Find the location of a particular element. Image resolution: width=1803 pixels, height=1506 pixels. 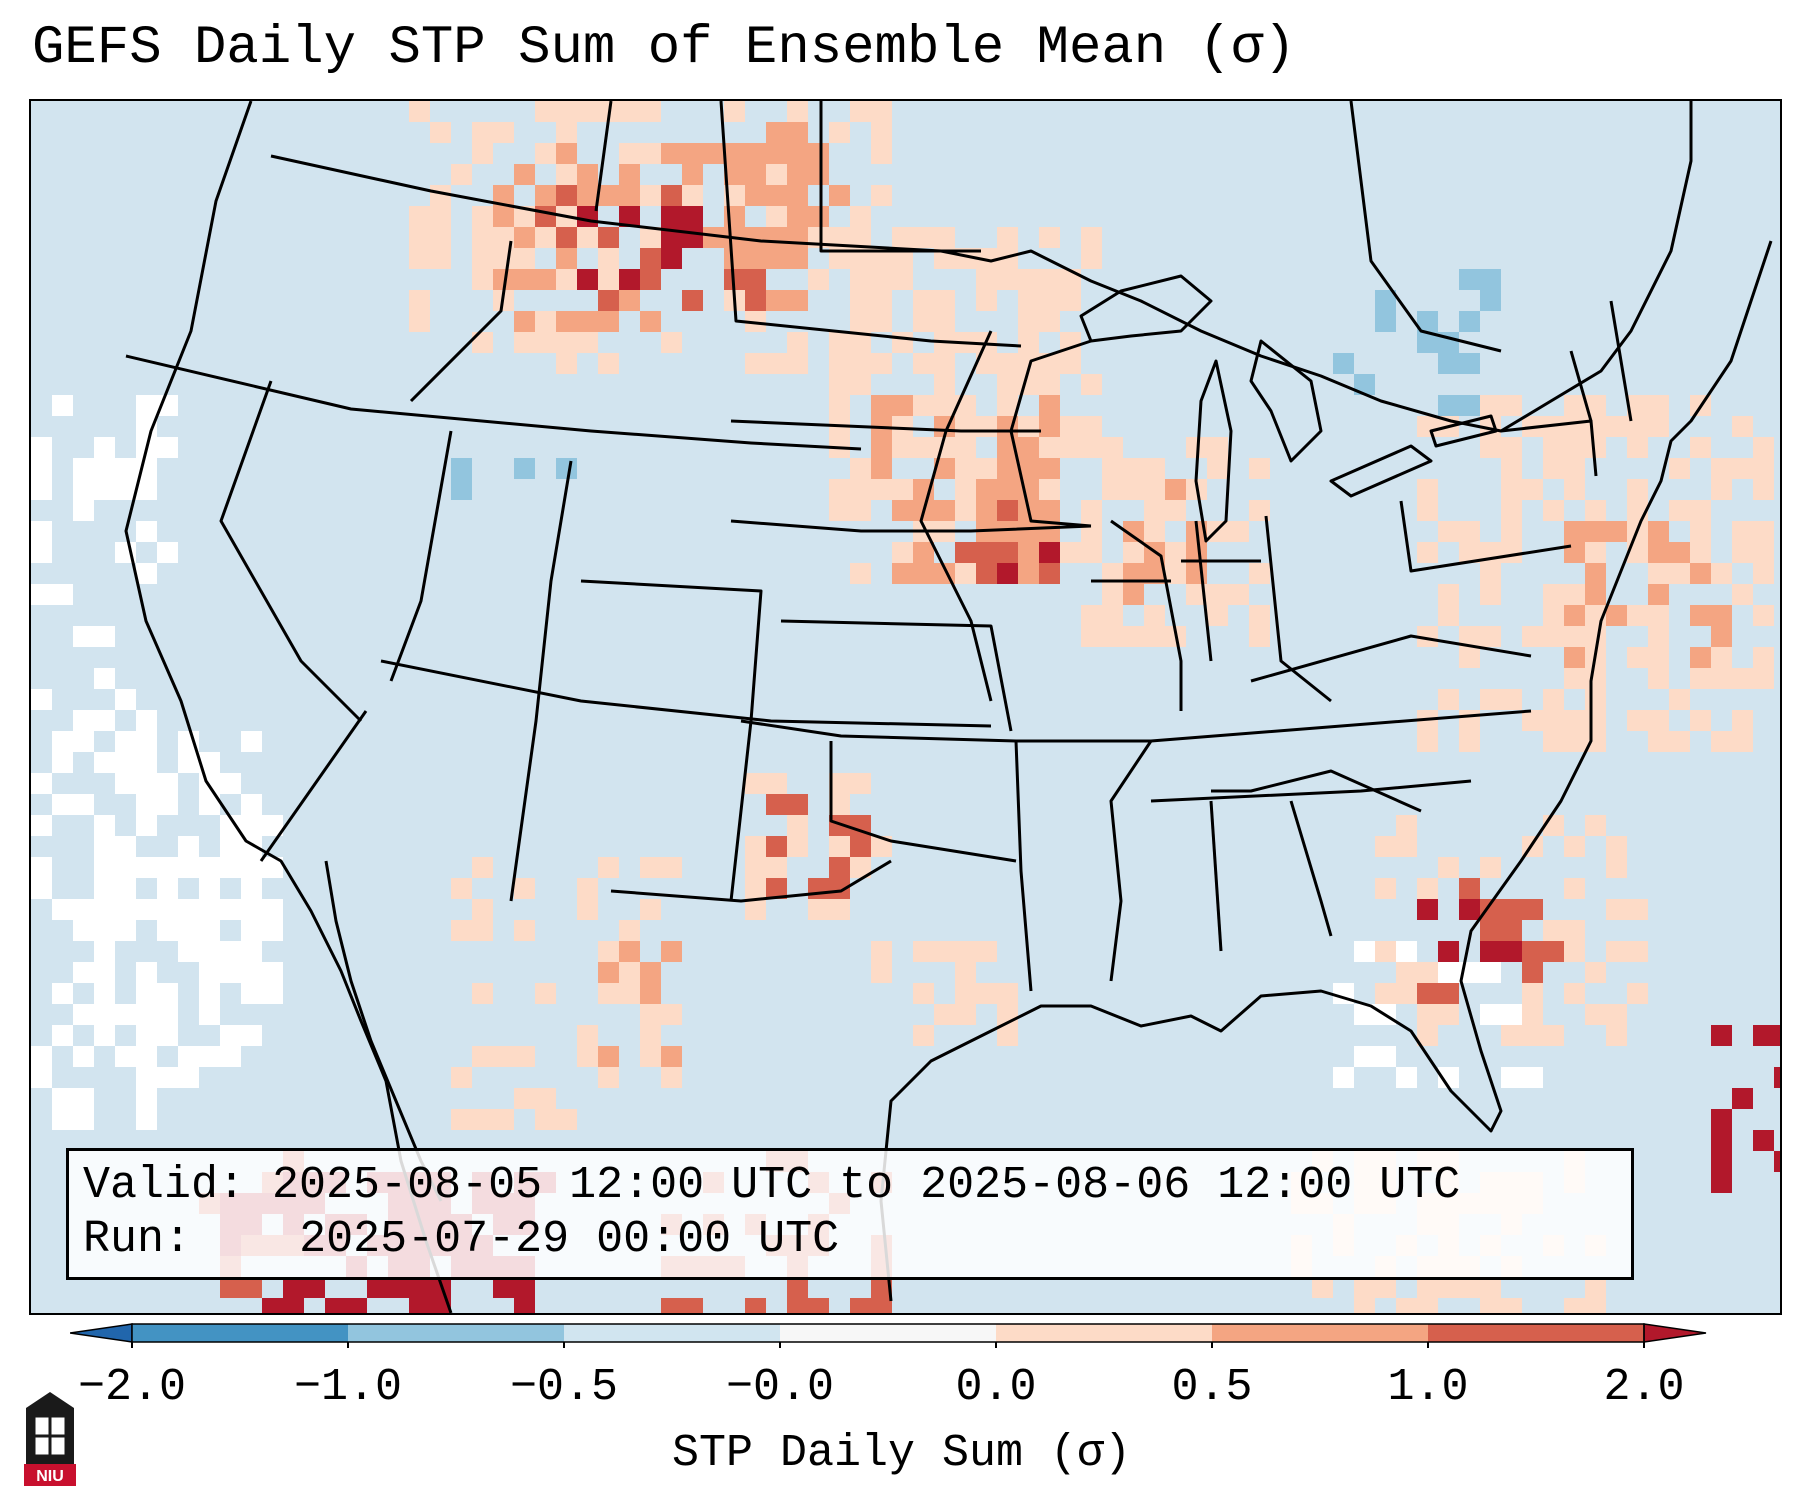

colorbar-tick-label: 0.5 is located at coordinates (1212, 1387).